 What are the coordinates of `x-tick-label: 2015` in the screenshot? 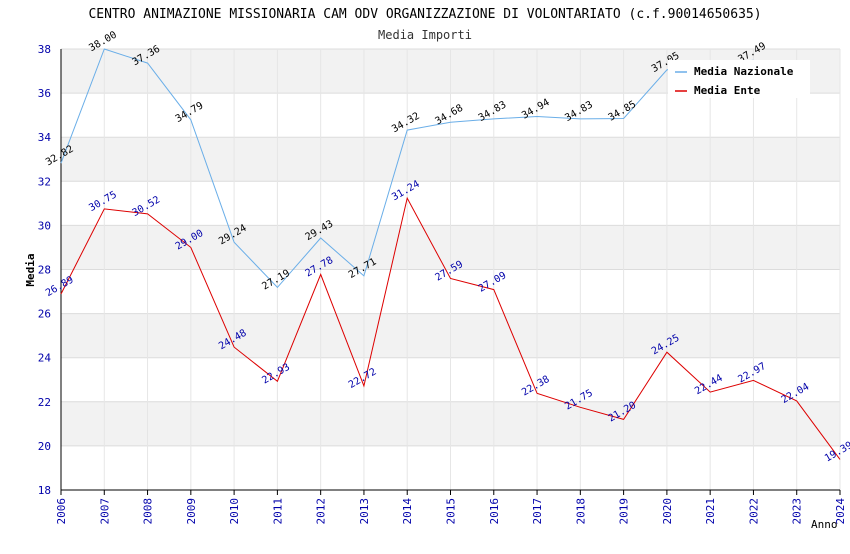 It's located at (451, 511).